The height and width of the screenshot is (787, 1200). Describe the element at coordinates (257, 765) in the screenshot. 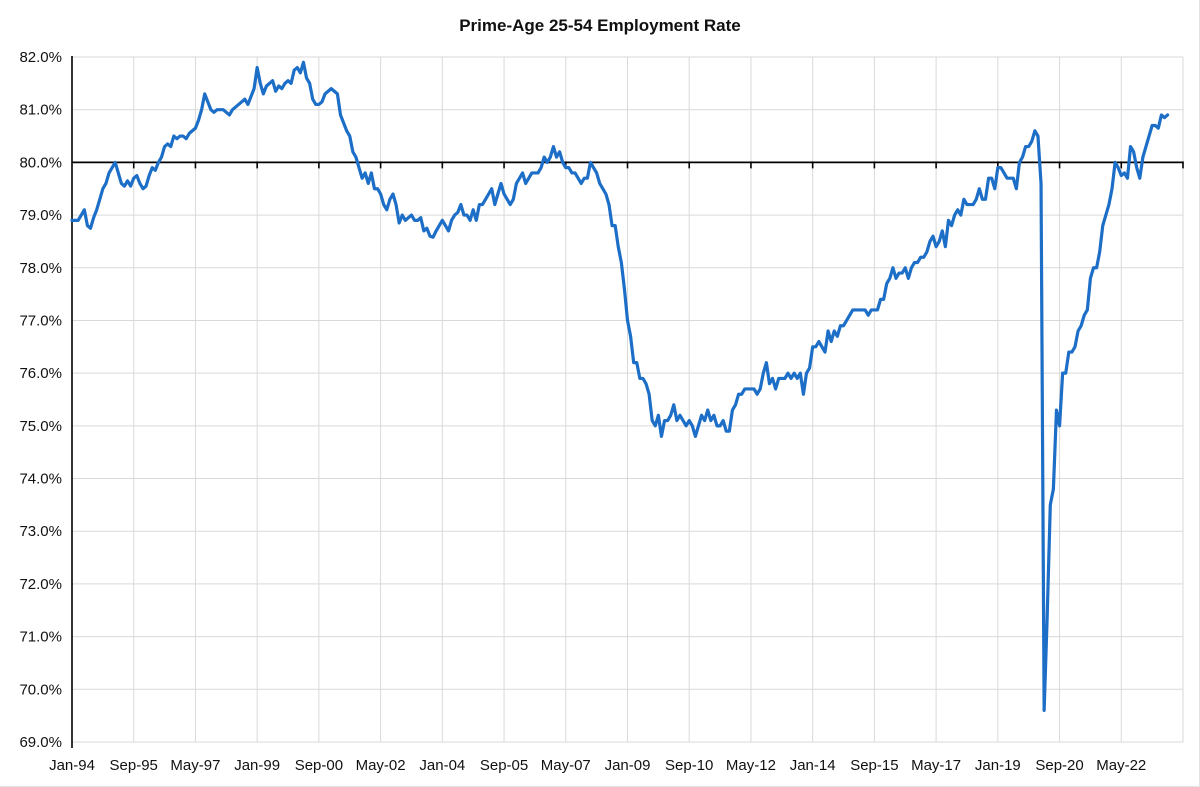

I see `x-tick-label: Jan-99` at that location.